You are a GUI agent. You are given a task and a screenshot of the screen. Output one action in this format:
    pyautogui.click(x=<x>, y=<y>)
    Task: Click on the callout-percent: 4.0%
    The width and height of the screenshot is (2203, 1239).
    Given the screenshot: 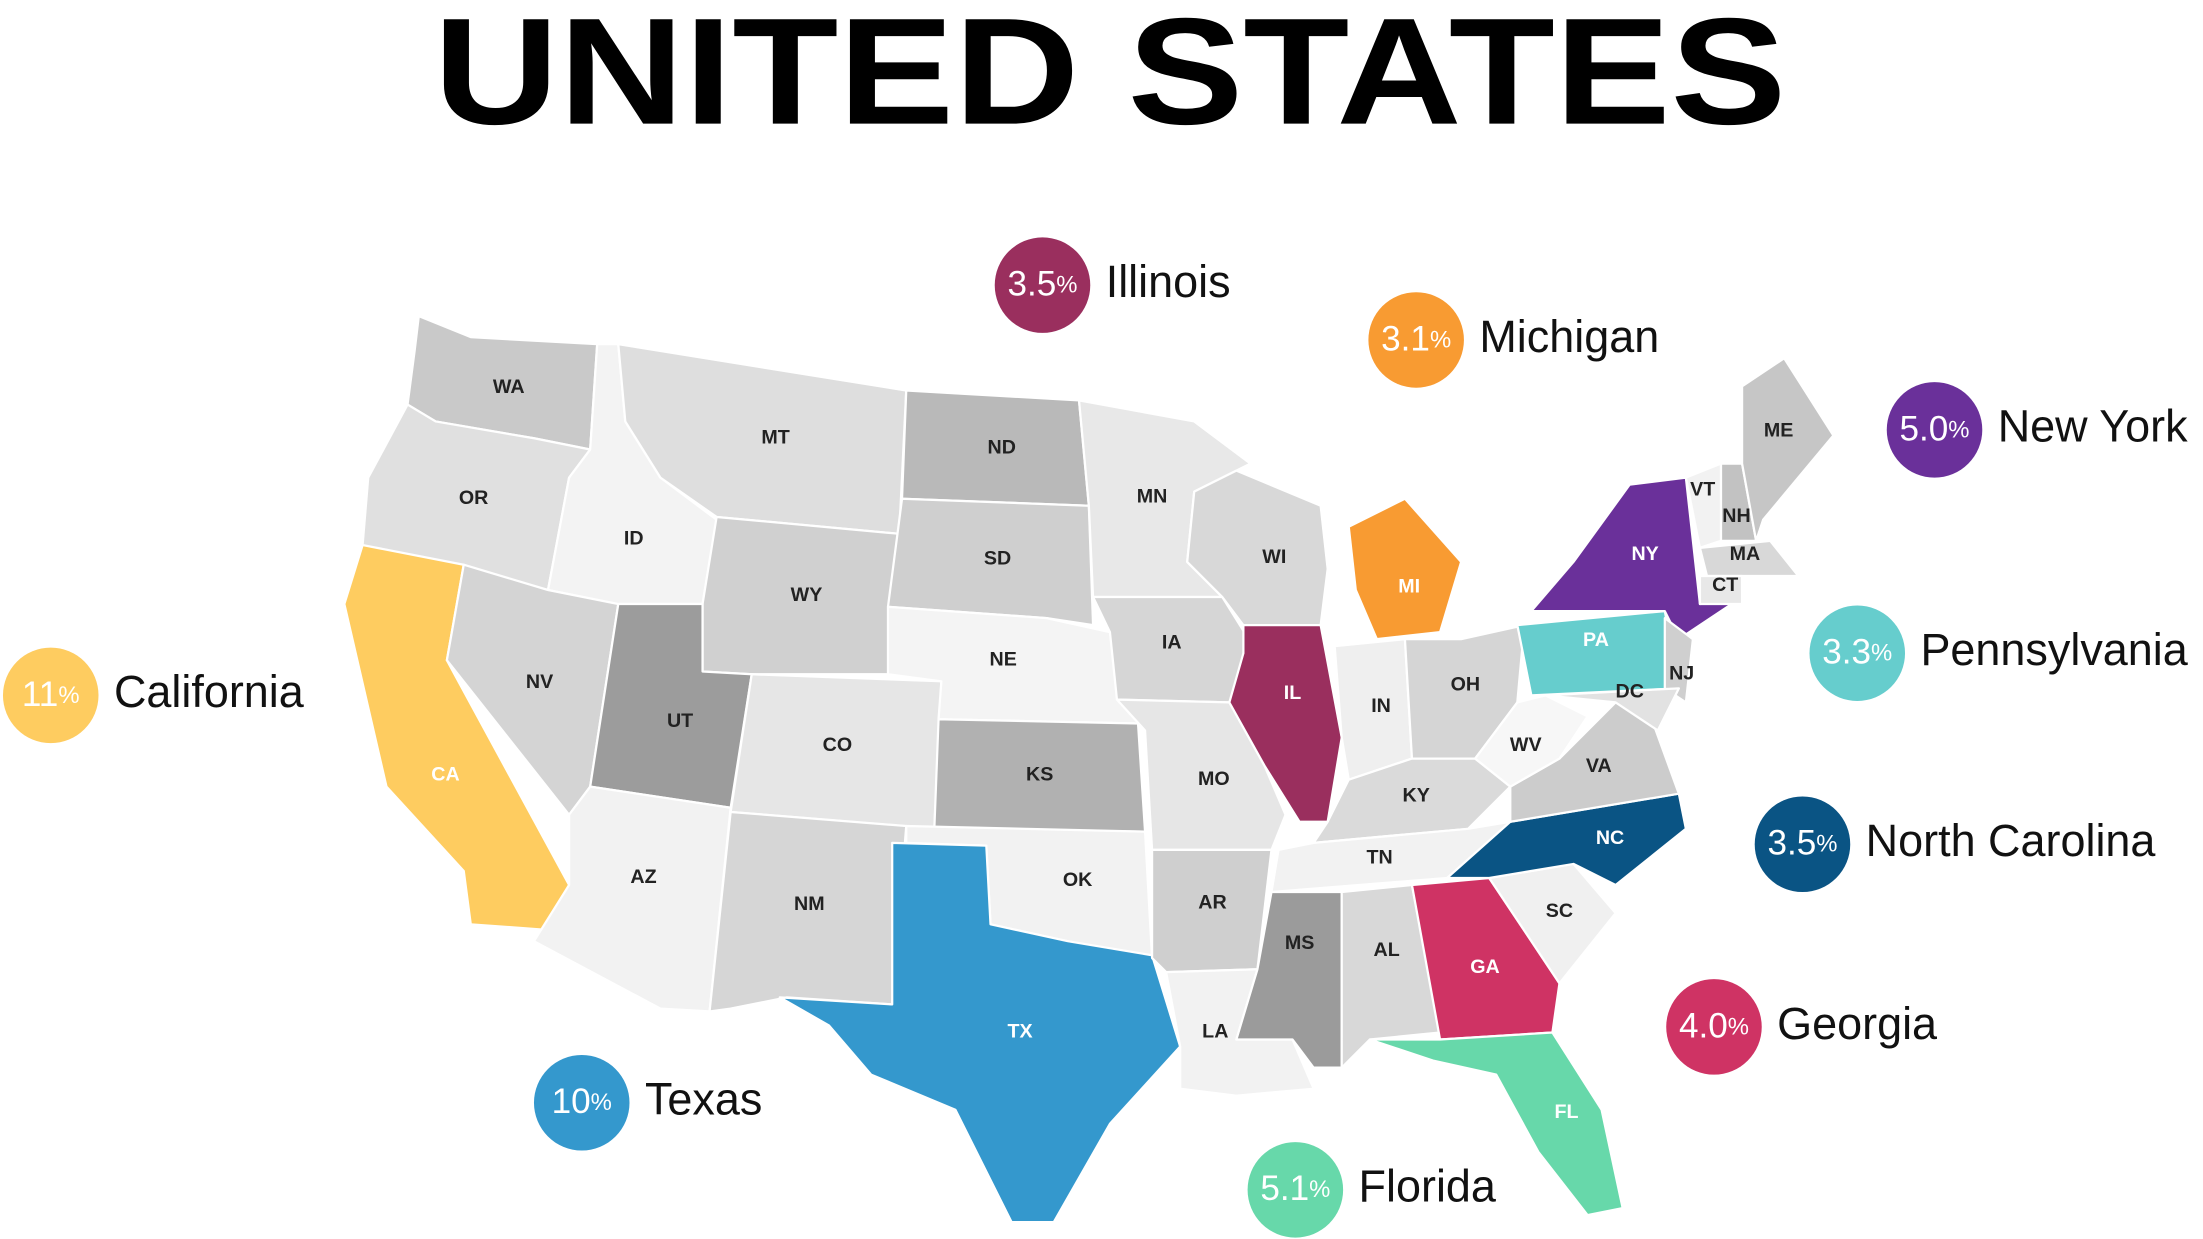 What is the action you would take?
    pyautogui.click(x=1714, y=1026)
    